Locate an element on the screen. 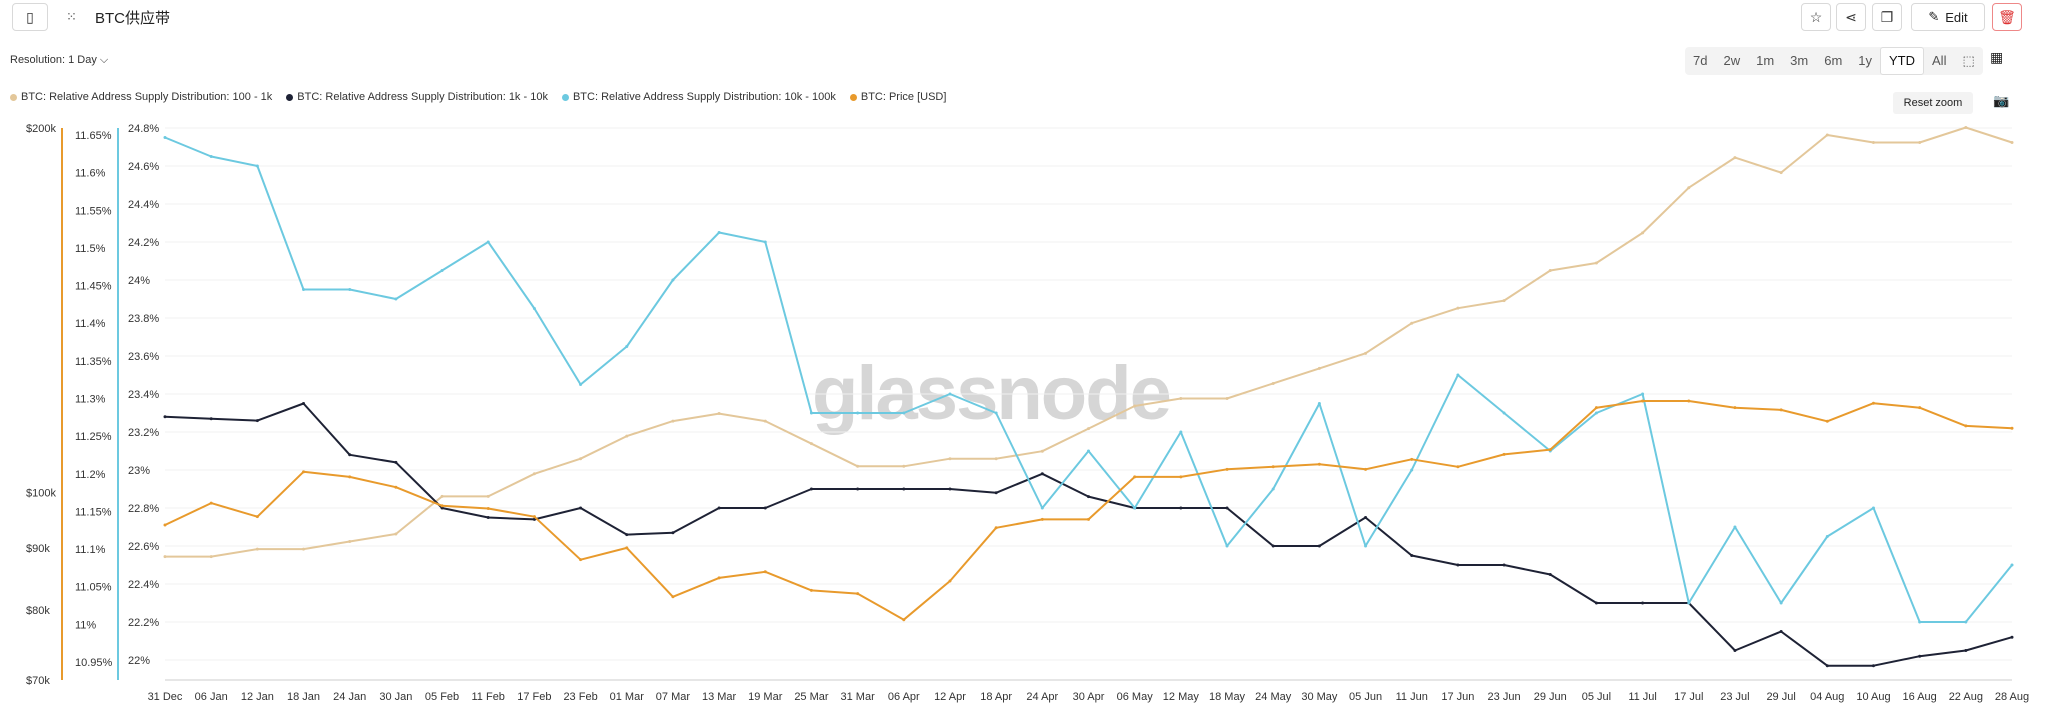 The image size is (2048, 725). edit-button: ✎ Edit is located at coordinates (1948, 17).